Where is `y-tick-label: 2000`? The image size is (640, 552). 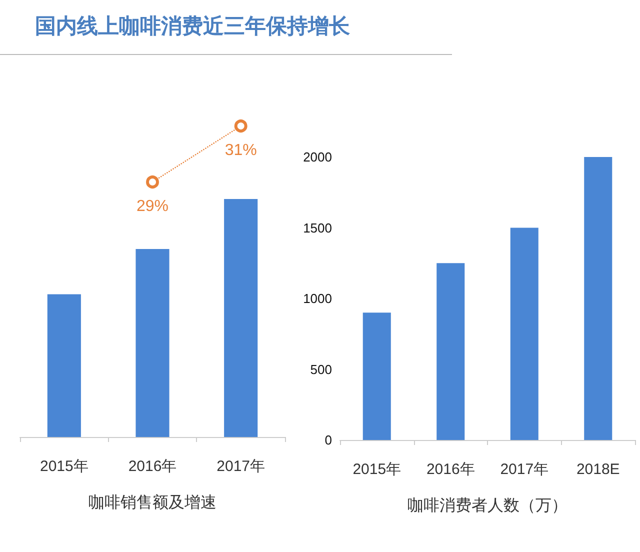 y-tick-label: 2000 is located at coordinates (317, 157).